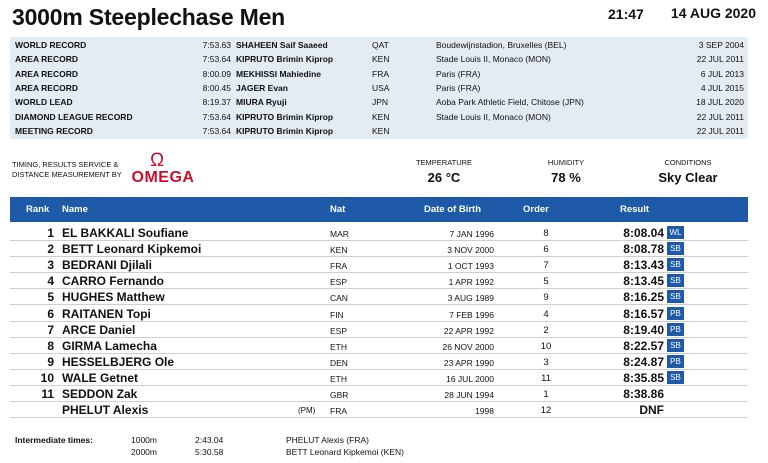  I want to click on result-name: BETT Leonard Kipkemoi, so click(132, 249).